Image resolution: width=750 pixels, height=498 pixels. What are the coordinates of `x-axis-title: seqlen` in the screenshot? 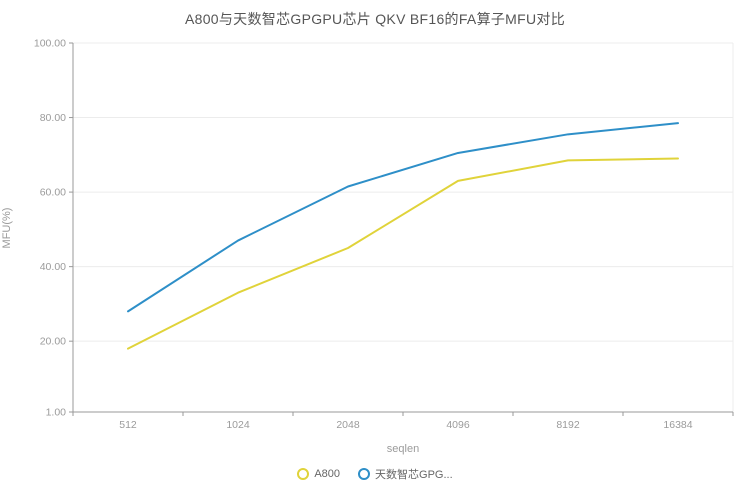 It's located at (403, 449).